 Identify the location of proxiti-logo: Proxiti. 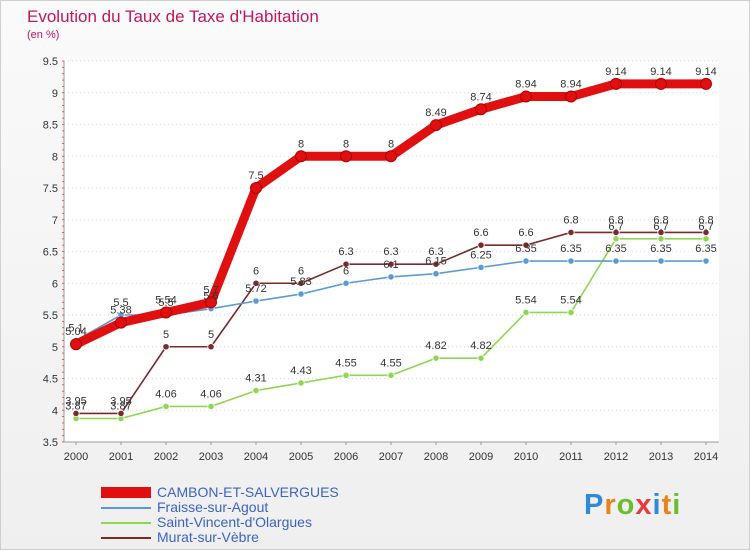
(632, 505).